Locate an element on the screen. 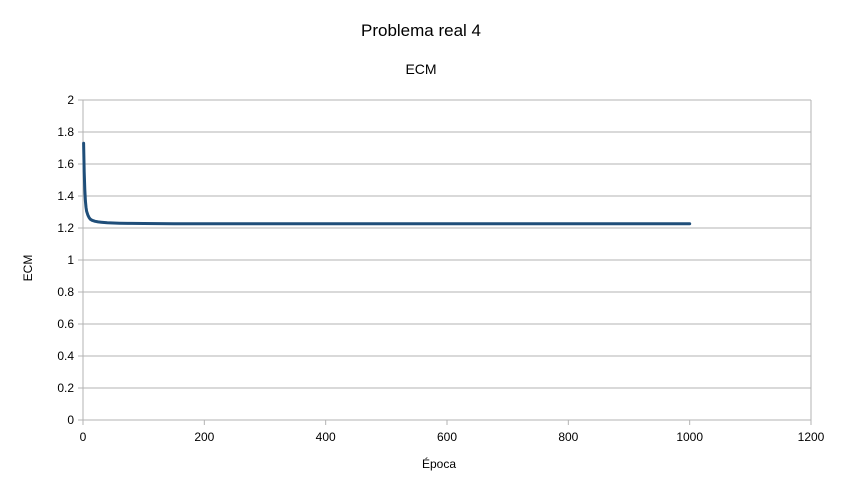 Image resolution: width=842 pixels, height=491 pixels. x-tick-label: 800 is located at coordinates (568, 437).